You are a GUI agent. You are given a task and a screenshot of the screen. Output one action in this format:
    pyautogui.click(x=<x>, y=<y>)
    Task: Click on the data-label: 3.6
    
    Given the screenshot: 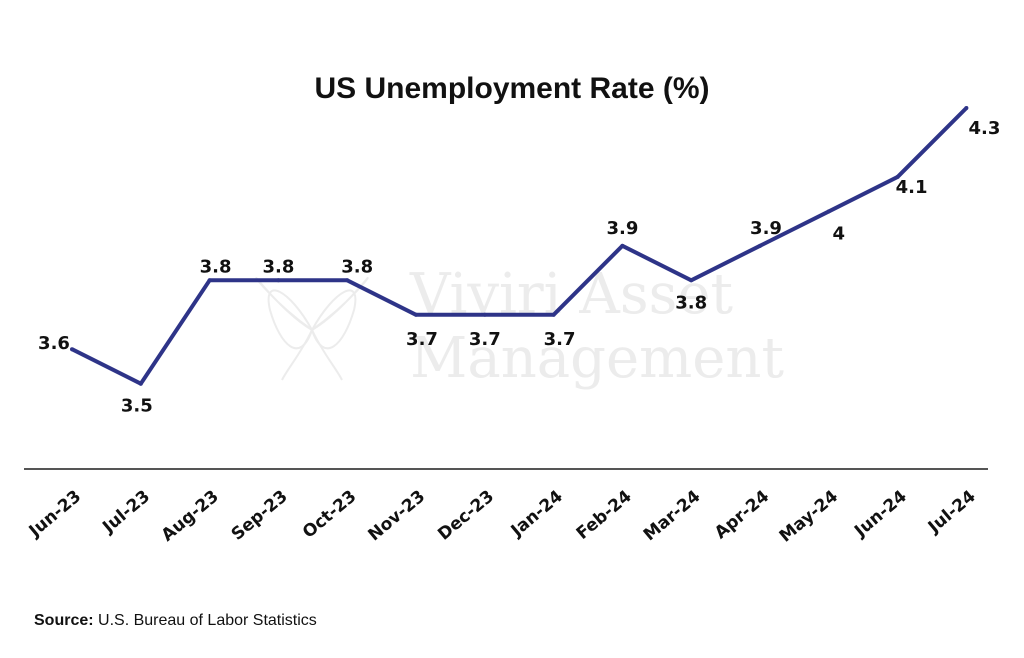 What is the action you would take?
    pyautogui.click(x=54, y=343)
    